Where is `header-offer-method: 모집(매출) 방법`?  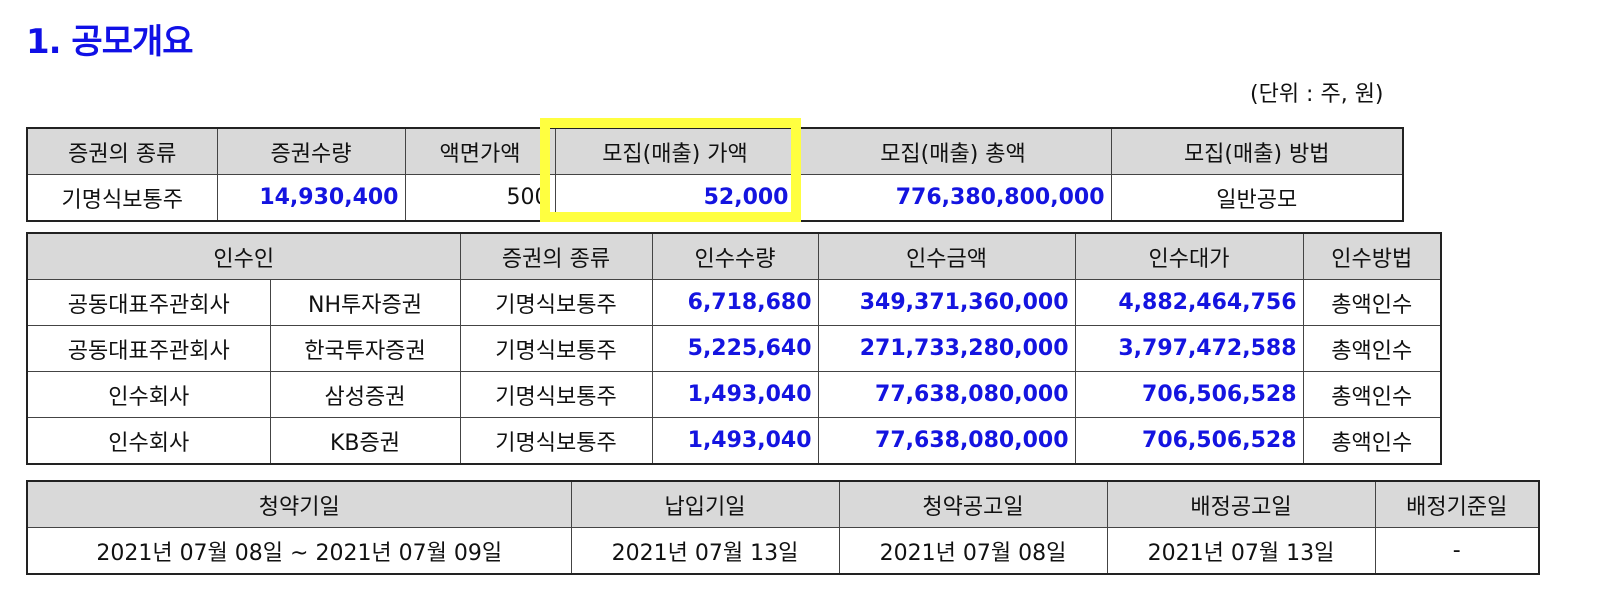 header-offer-method: 모집(매출) 방법 is located at coordinates (1257, 151).